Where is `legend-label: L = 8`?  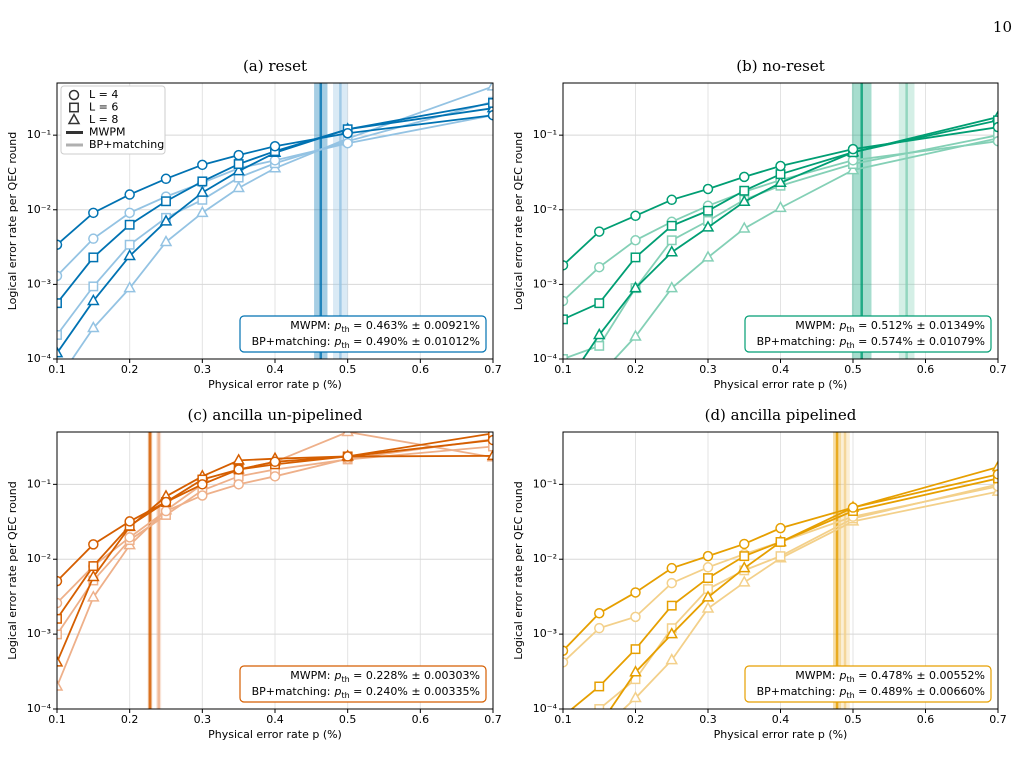 legend-label: L = 8 is located at coordinates (103, 119).